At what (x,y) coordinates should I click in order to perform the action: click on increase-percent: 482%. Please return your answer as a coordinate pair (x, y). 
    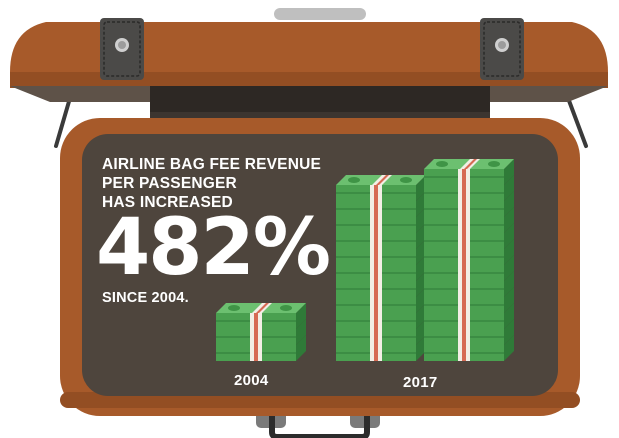
    Looking at the image, I should click on (213, 248).